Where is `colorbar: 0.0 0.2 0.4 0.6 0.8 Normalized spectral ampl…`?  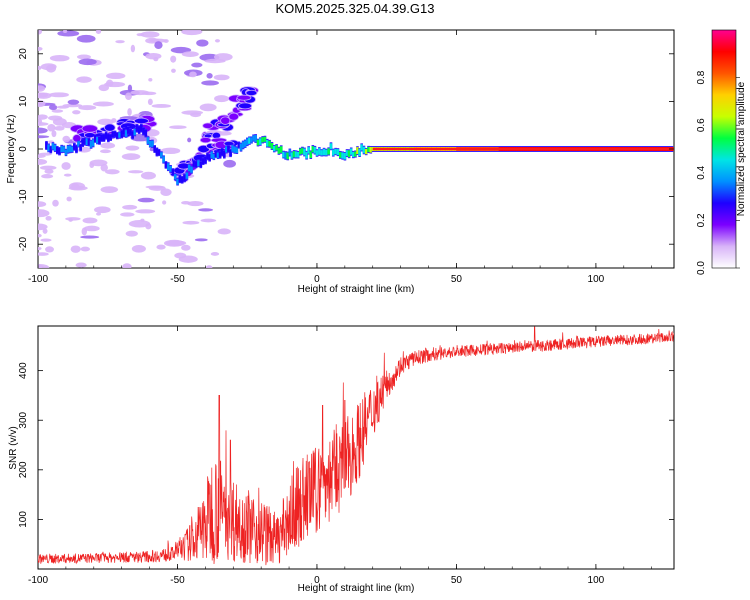 colorbar: 0.0 0.2 0.4 0.6 0.8 Normalized spectral ampl… is located at coordinates (721, 152).